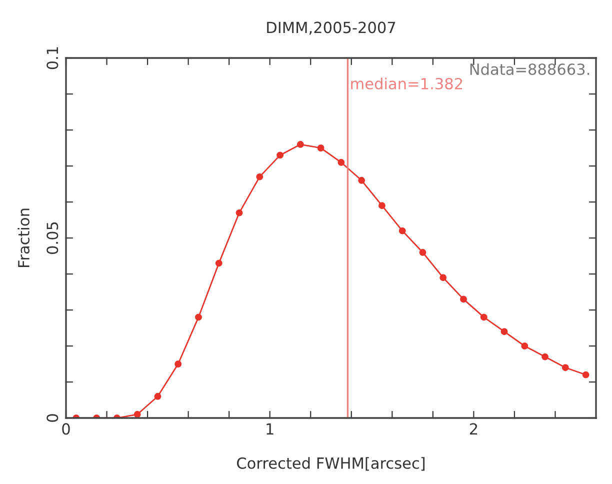  Describe the element at coordinates (331, 28) in the screenshot. I see `chart-title: DIMM,2005-2007` at that location.